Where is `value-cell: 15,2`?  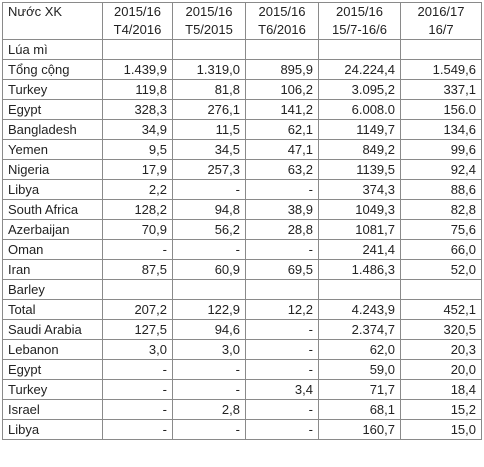 value-cell: 15,2 is located at coordinates (441, 409).